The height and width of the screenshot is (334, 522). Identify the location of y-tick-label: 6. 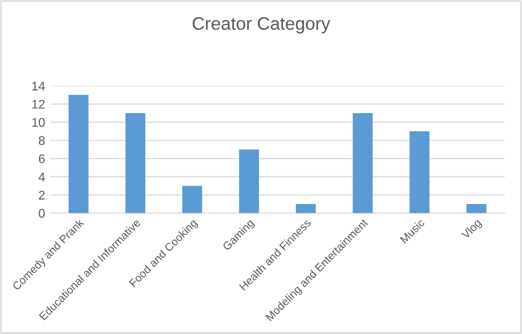
(41, 159).